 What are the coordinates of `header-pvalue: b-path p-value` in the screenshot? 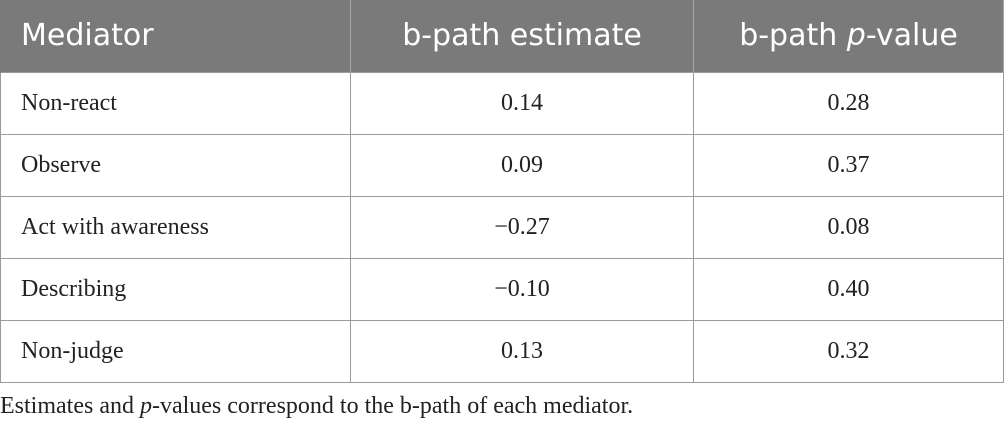 It's located at (848, 36).